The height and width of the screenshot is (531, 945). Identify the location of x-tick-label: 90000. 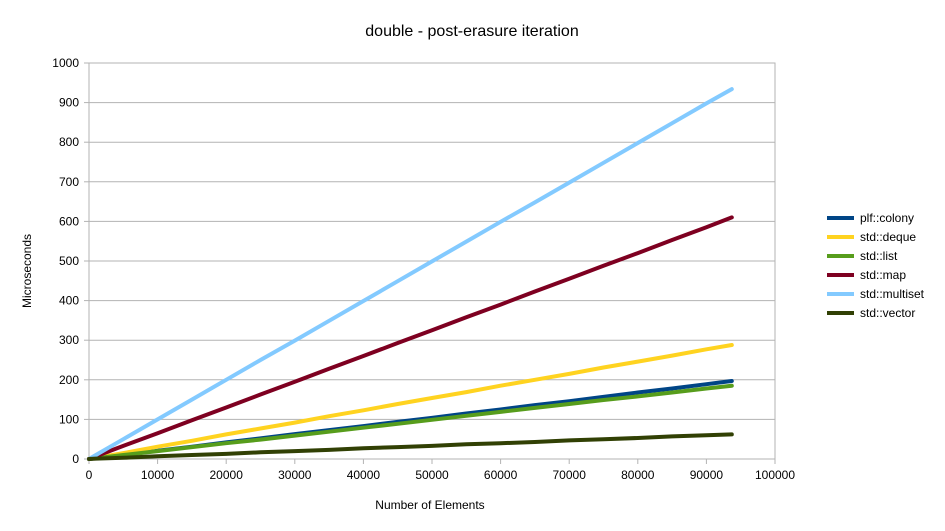
(707, 475).